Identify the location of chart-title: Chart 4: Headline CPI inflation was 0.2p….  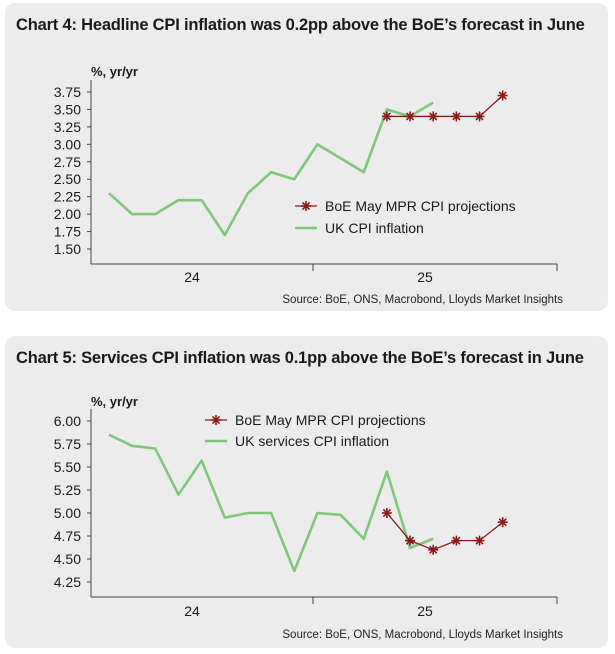
(300, 25).